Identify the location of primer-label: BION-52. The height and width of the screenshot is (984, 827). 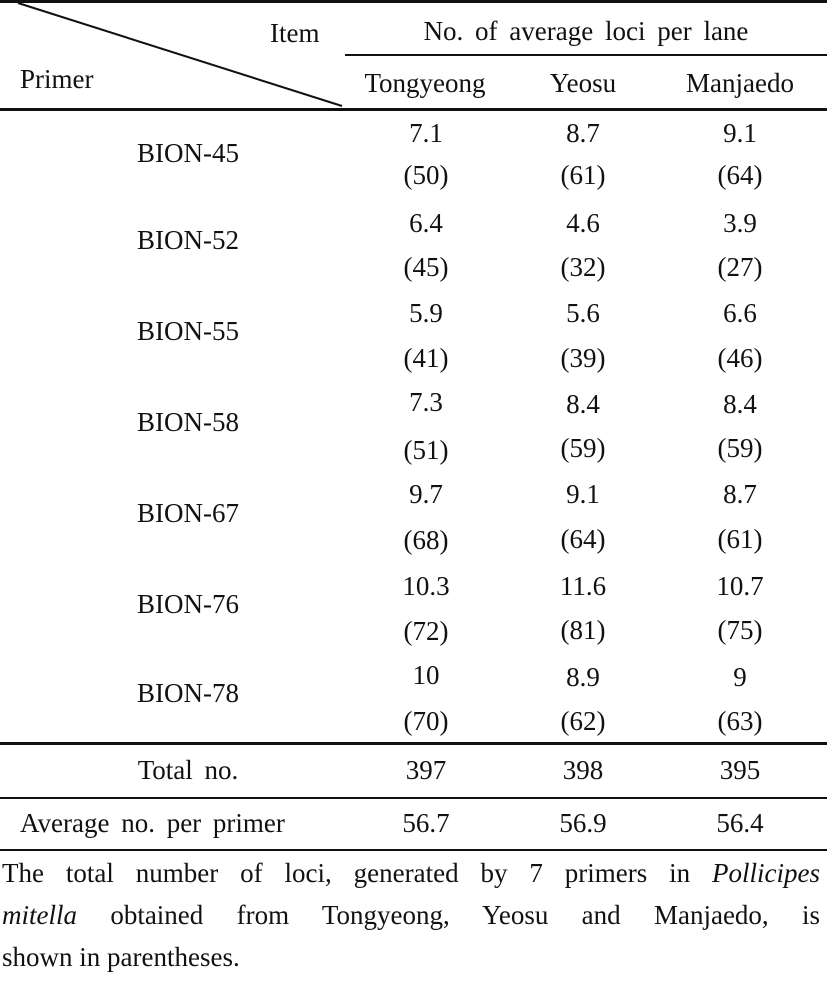
(188, 240).